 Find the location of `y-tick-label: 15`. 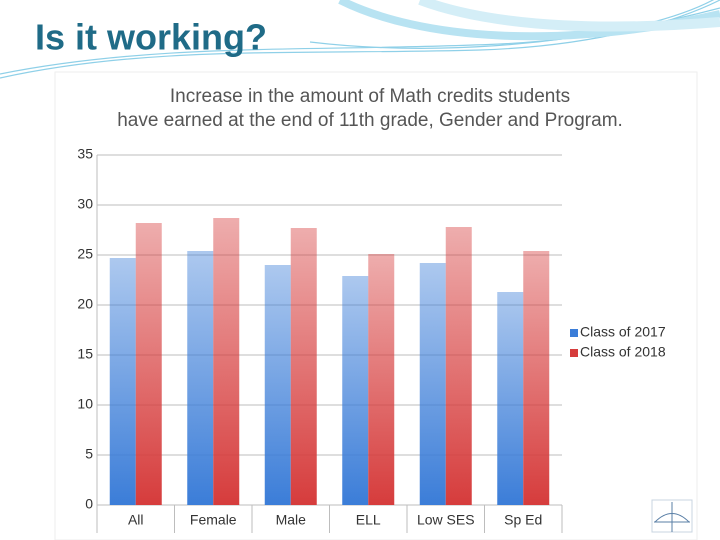

y-tick-label: 15 is located at coordinates (85, 354).